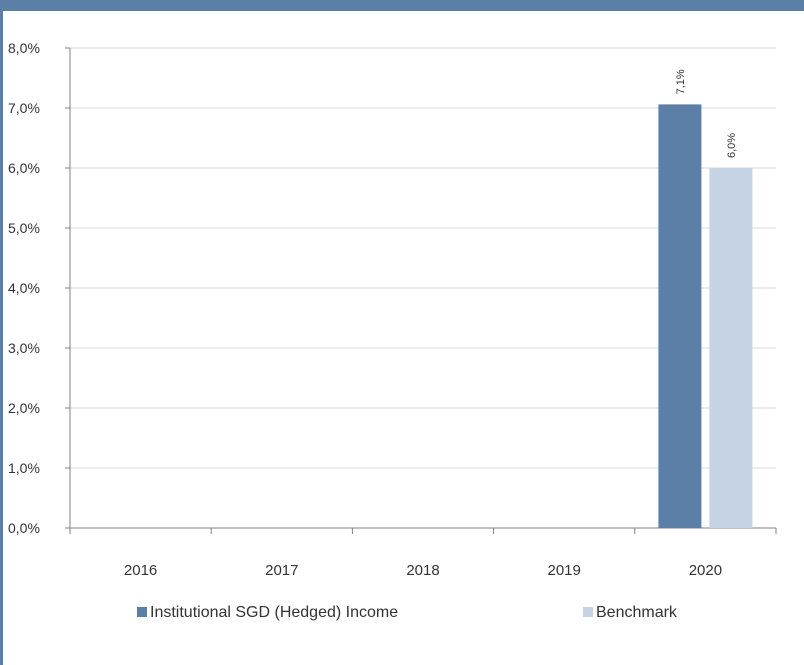 The image size is (804, 665). Describe the element at coordinates (24, 468) in the screenshot. I see `y-tick-label: 1,0%` at that location.